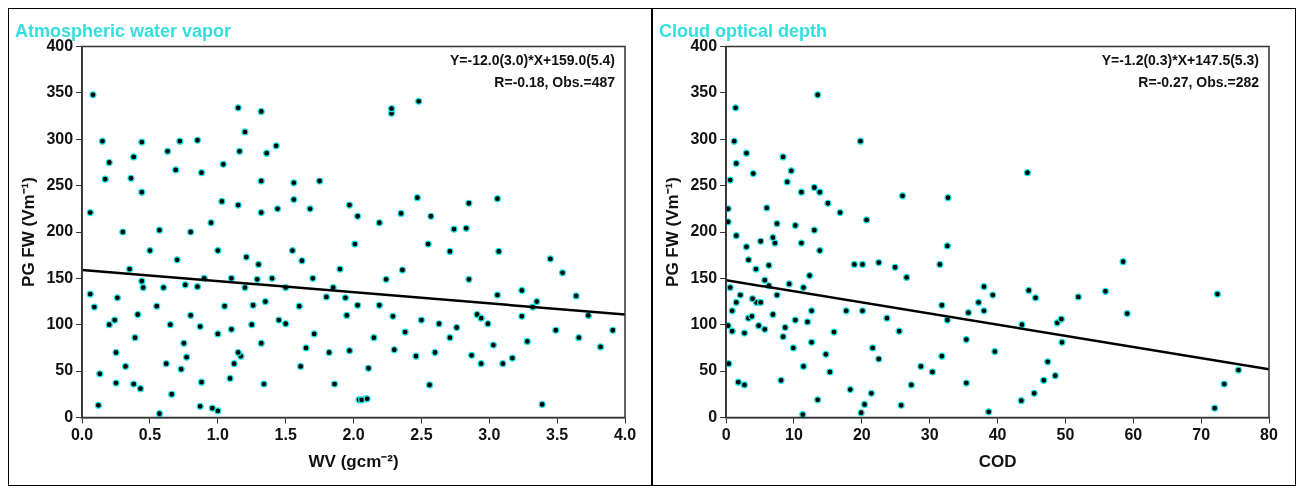 Image resolution: width=1306 pixels, height=497 pixels. Describe the element at coordinates (532, 60) in the screenshot. I see `annotation: Y=-12.0(3.0)*X+159.0(5.4)` at that location.